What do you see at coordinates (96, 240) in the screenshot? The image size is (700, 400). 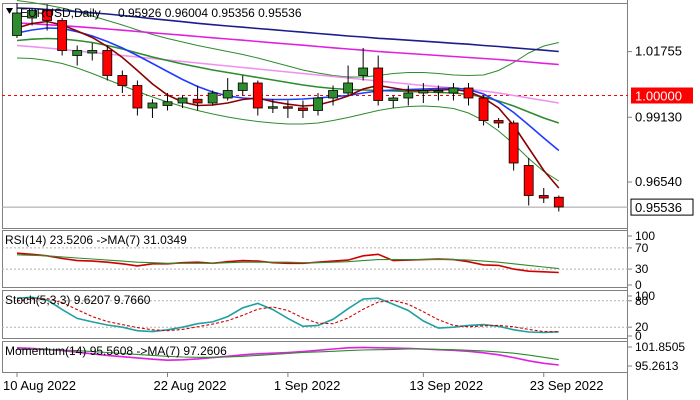 I see `rsi-label: RSI(14) 23.5206 ->MA(7) 31.0349` at bounding box center [96, 240].